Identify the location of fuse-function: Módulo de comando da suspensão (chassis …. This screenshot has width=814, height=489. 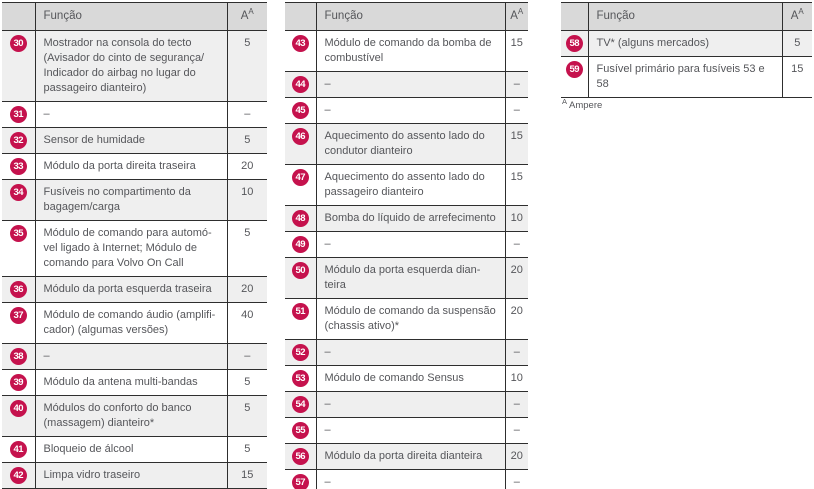
(411, 319).